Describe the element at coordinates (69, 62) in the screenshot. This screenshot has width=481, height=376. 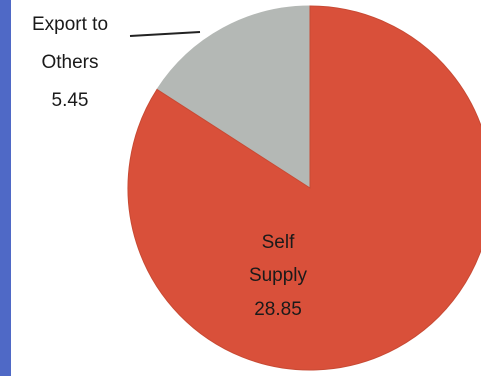
I see `data-label-export-line-2: Others` at that location.